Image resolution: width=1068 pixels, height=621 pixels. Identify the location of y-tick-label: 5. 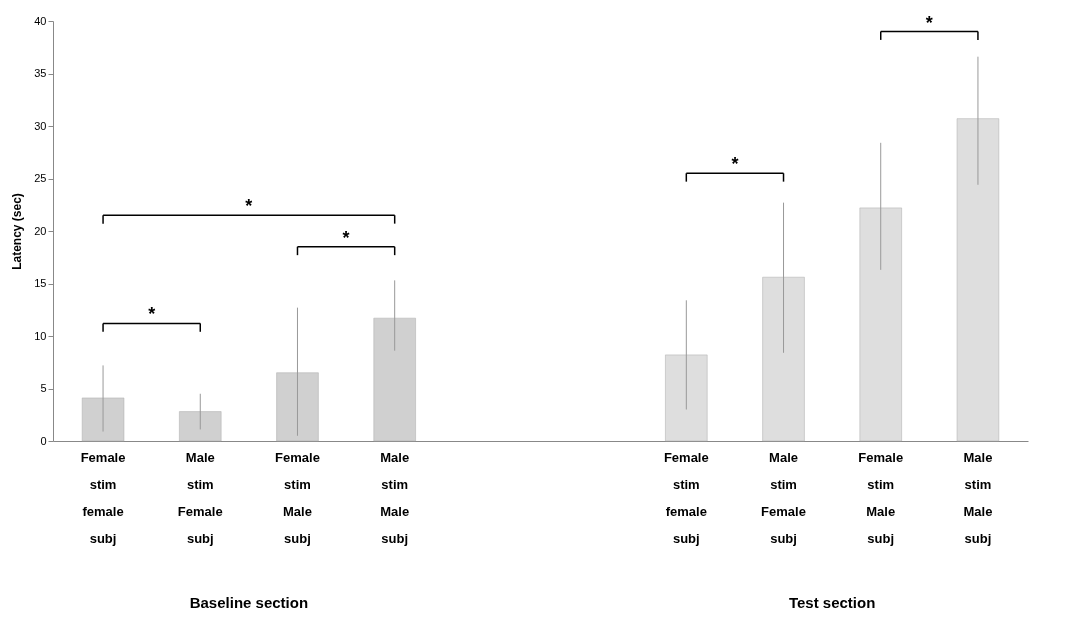
(43, 388).